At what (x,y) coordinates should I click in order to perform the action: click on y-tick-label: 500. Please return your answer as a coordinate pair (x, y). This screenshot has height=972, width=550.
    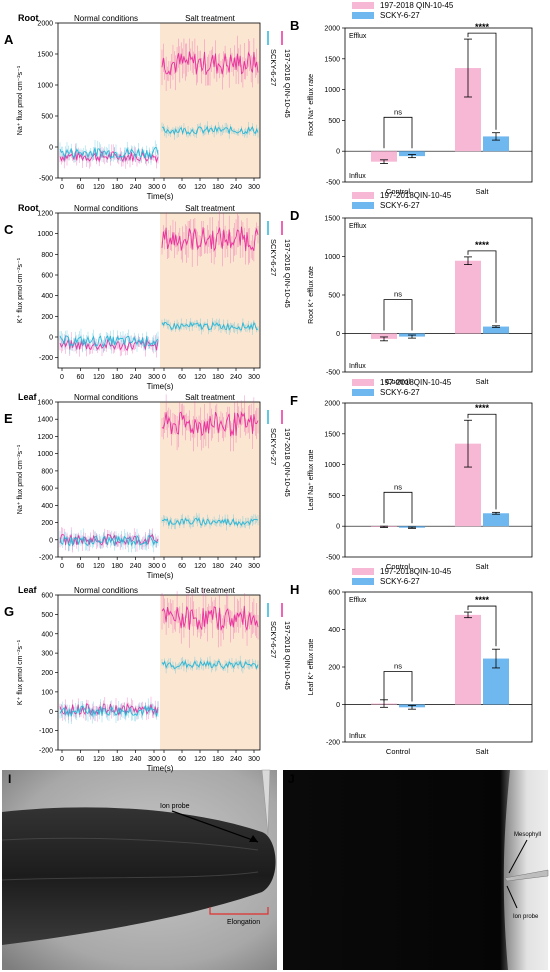
    Looking at the image, I should click on (334, 121).